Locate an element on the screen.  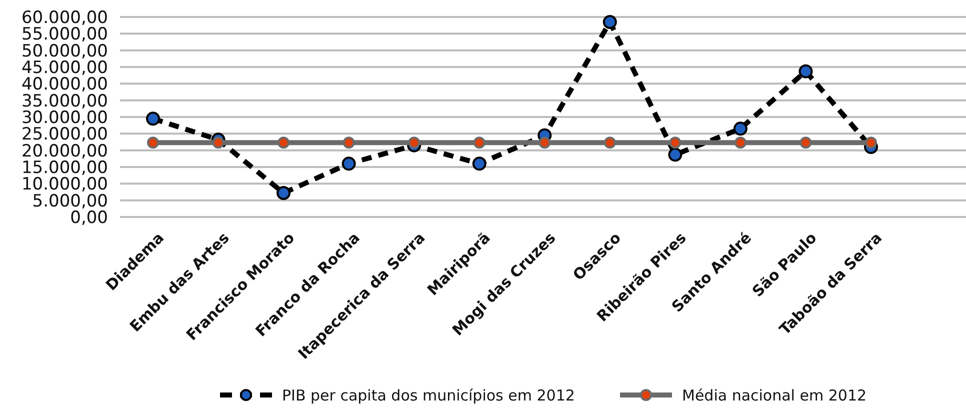
legend-label: PIB per capita dos municípios em 2012 is located at coordinates (428, 395).